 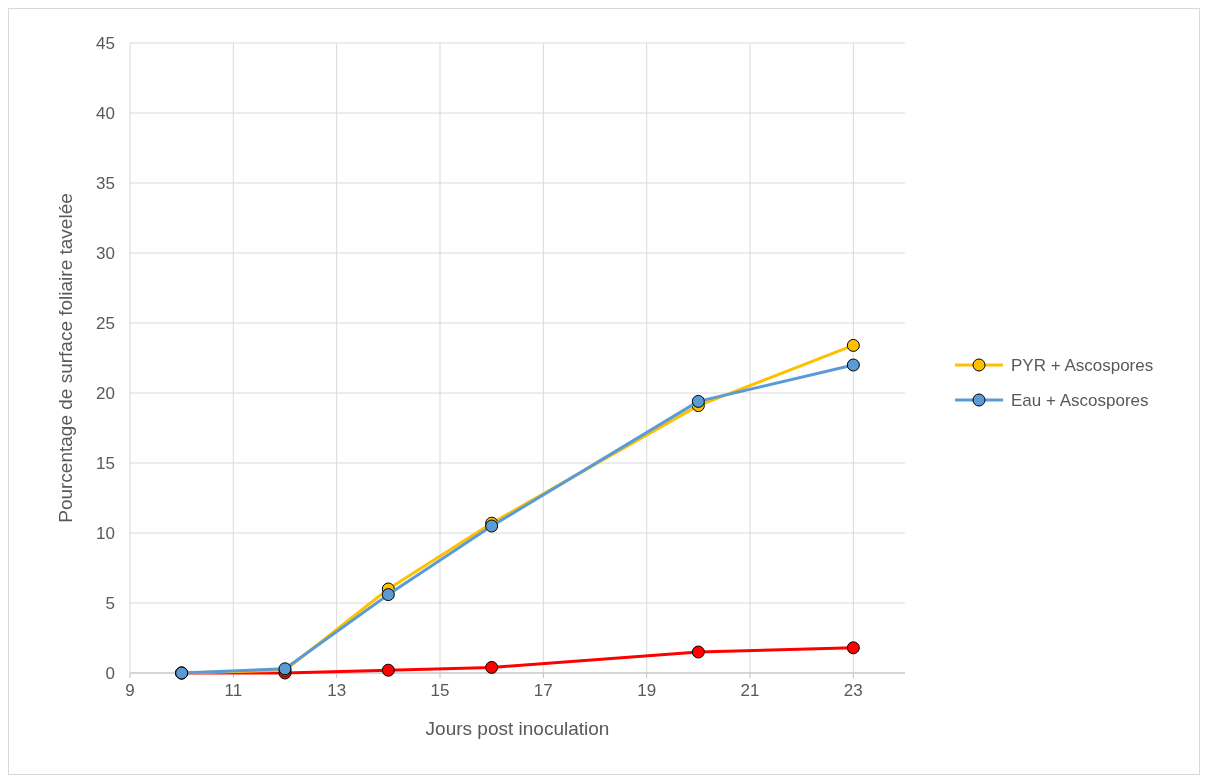 What do you see at coordinates (105, 253) in the screenshot?
I see `y-tick-label: 30` at bounding box center [105, 253].